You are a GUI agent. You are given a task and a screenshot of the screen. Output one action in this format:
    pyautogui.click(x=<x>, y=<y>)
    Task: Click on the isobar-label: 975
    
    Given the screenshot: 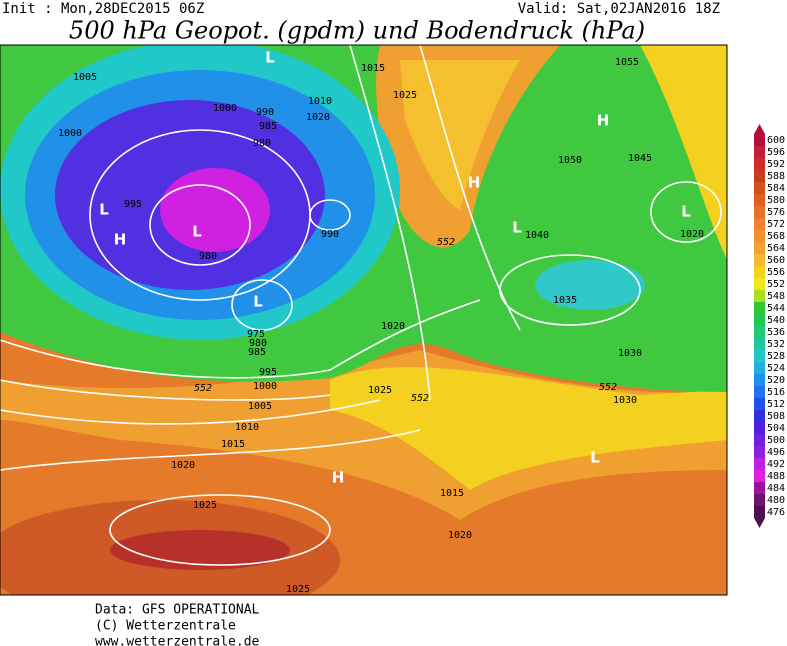 What is the action you would take?
    pyautogui.click(x=256, y=334)
    